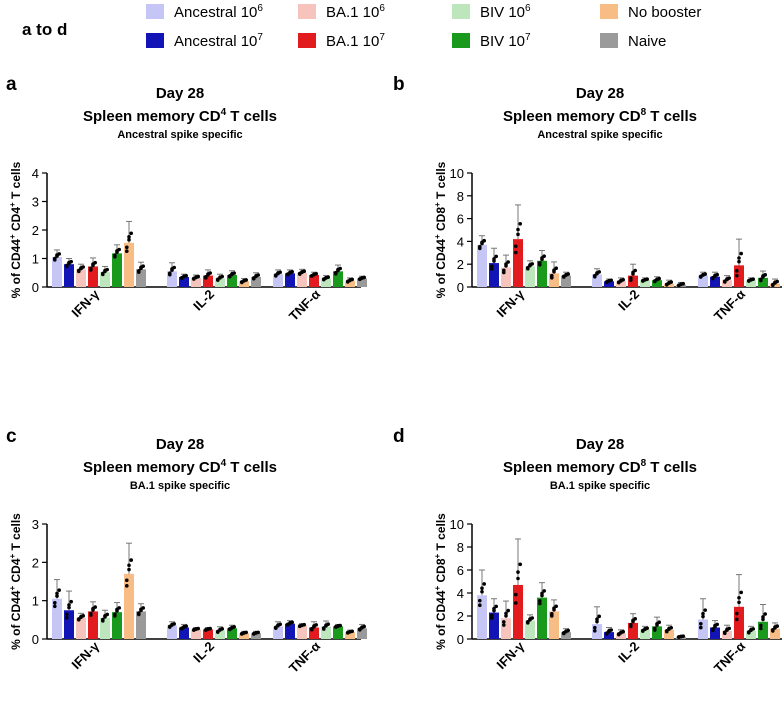 The width and height of the screenshot is (782, 715). Describe the element at coordinates (15, 229) in the screenshot. I see `y-axis-label: % of CD44+ CD4+ T cells` at that location.